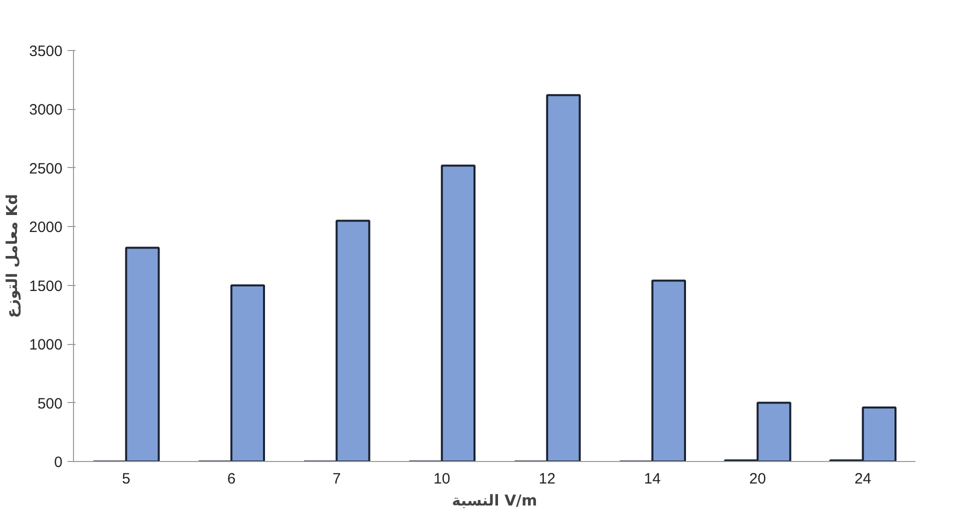 This screenshot has width=963, height=522. Describe the element at coordinates (495, 501) in the screenshot. I see `x-axis-title: النسبة V/m` at that location.